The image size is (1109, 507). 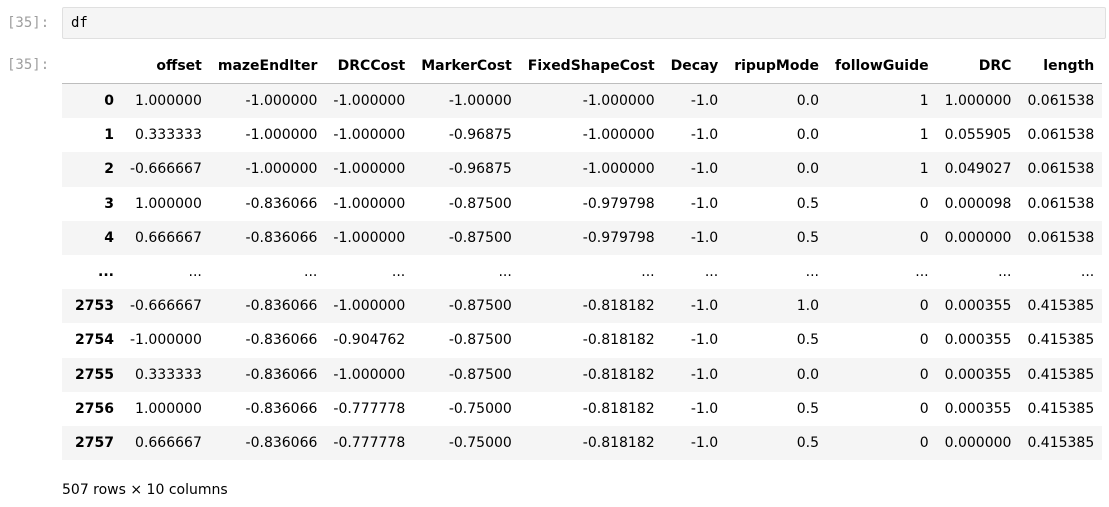 I want to click on table-cell: 0.333333, so click(x=168, y=374).